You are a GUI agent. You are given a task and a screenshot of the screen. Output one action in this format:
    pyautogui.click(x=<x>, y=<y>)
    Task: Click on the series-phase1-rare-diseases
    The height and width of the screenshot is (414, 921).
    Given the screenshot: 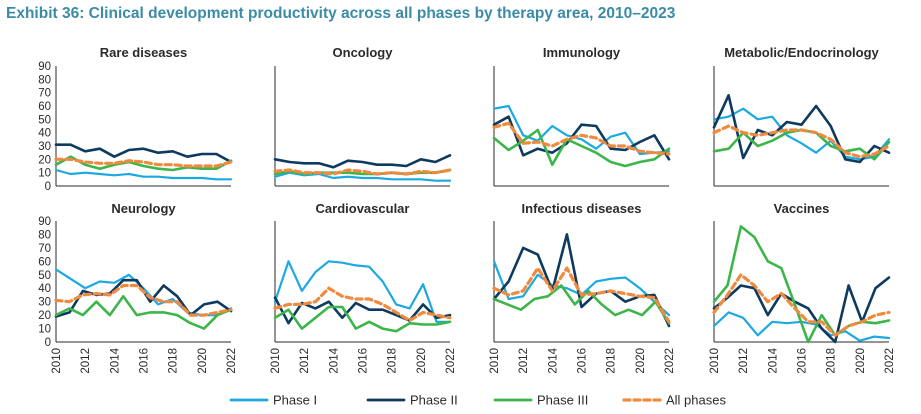 What is the action you would take?
    pyautogui.click(x=143, y=174)
    